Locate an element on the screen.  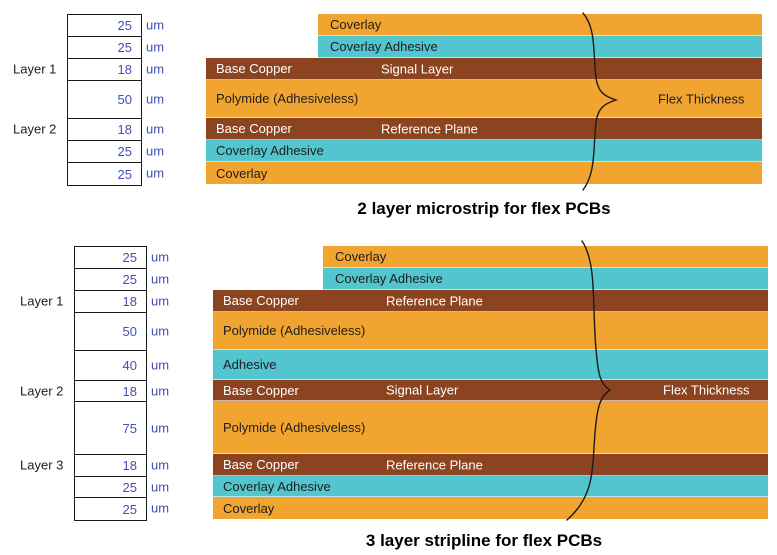
section-title: 3 layer stripline for flex PCBs is located at coordinates (484, 540).